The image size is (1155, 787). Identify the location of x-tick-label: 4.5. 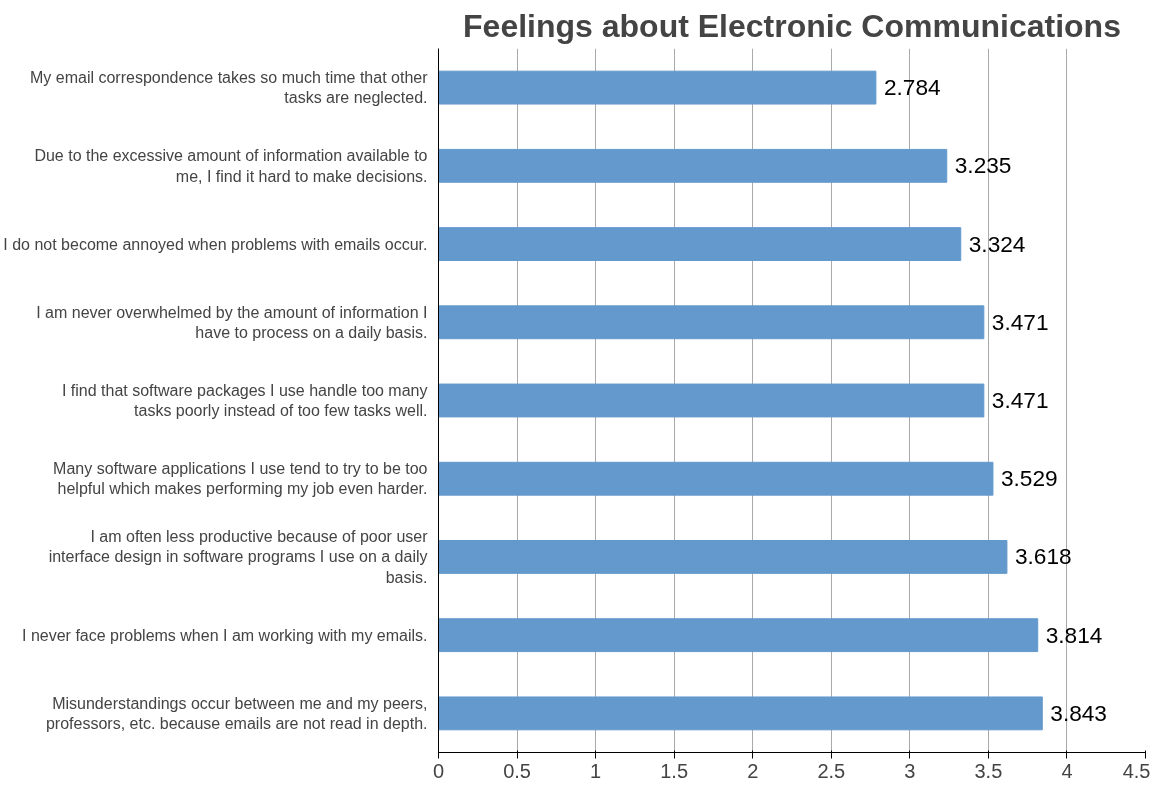
(1136, 770).